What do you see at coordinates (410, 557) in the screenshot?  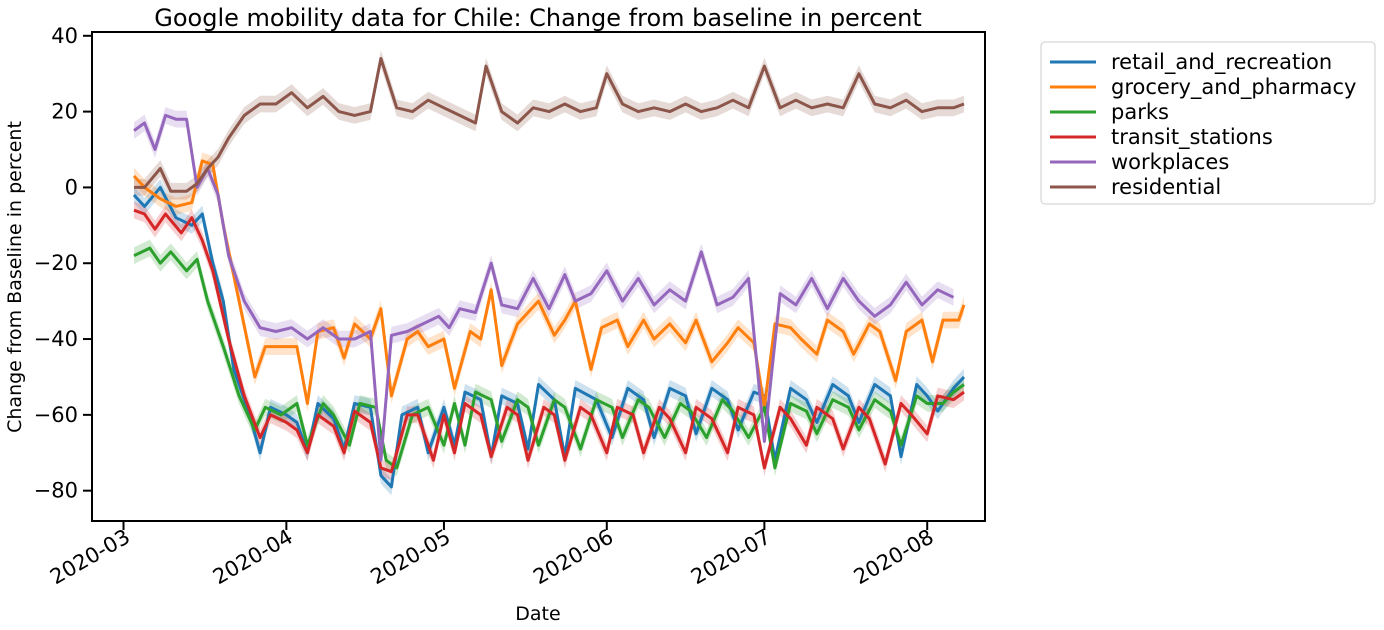 I see `x-tick-label: 2020-05` at bounding box center [410, 557].